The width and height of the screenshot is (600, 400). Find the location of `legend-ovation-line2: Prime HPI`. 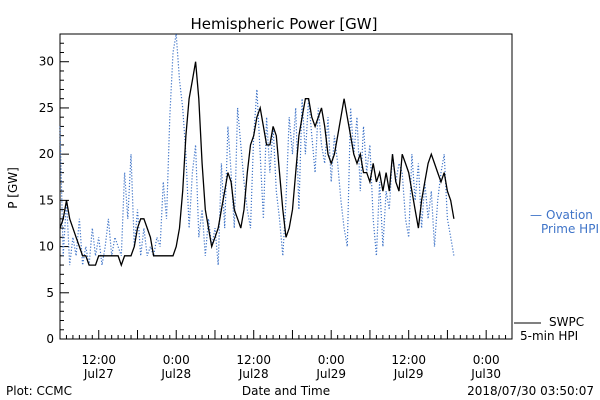

legend-ovation-line2: Prime HPI is located at coordinates (570, 229).